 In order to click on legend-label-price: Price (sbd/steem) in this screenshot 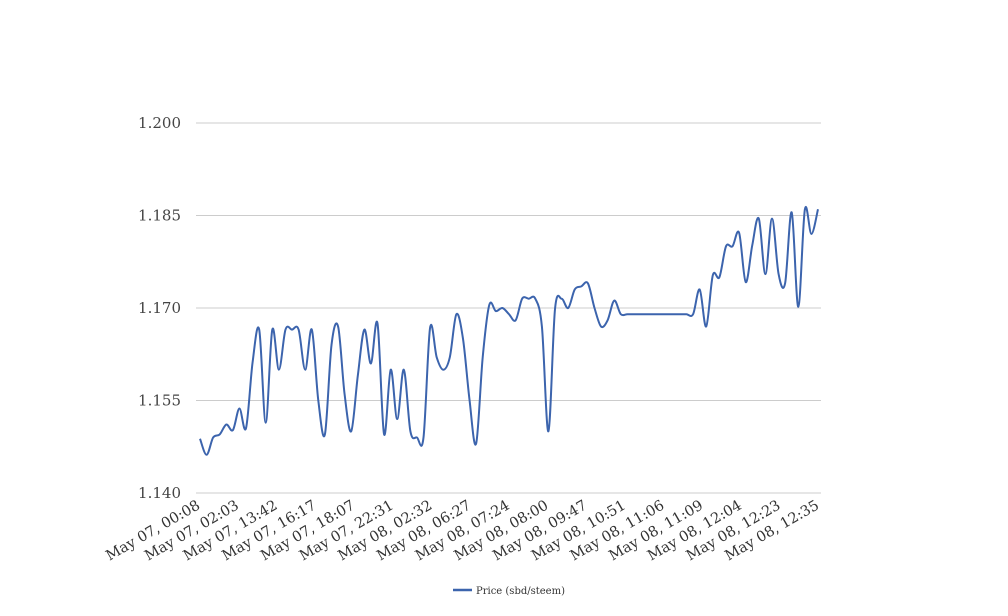, I will do `click(520, 591)`.